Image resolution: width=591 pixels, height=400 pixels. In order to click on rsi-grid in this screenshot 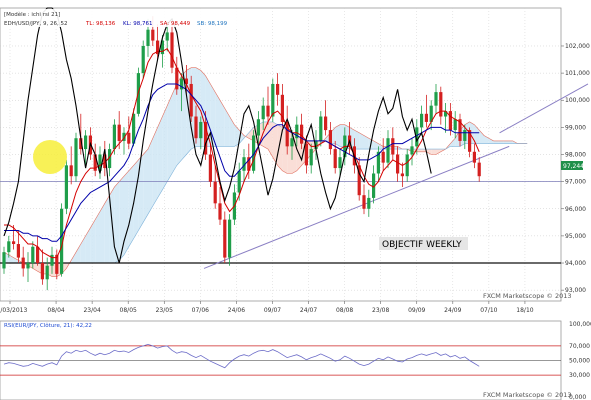, I will do `click(280, 360)`.